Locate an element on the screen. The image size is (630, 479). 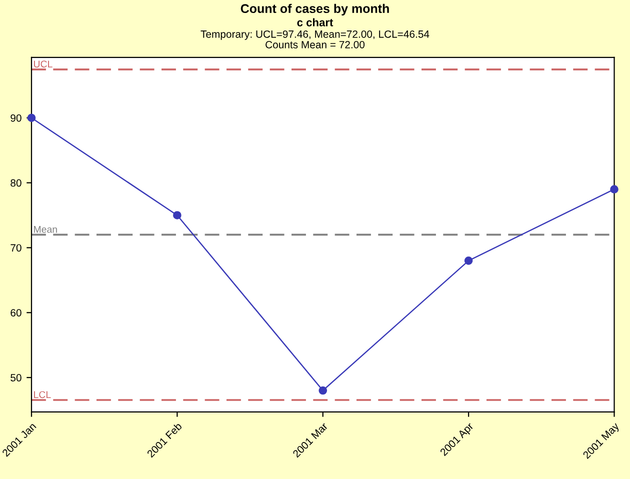
y-tick-label: 80 is located at coordinates (16, 183).